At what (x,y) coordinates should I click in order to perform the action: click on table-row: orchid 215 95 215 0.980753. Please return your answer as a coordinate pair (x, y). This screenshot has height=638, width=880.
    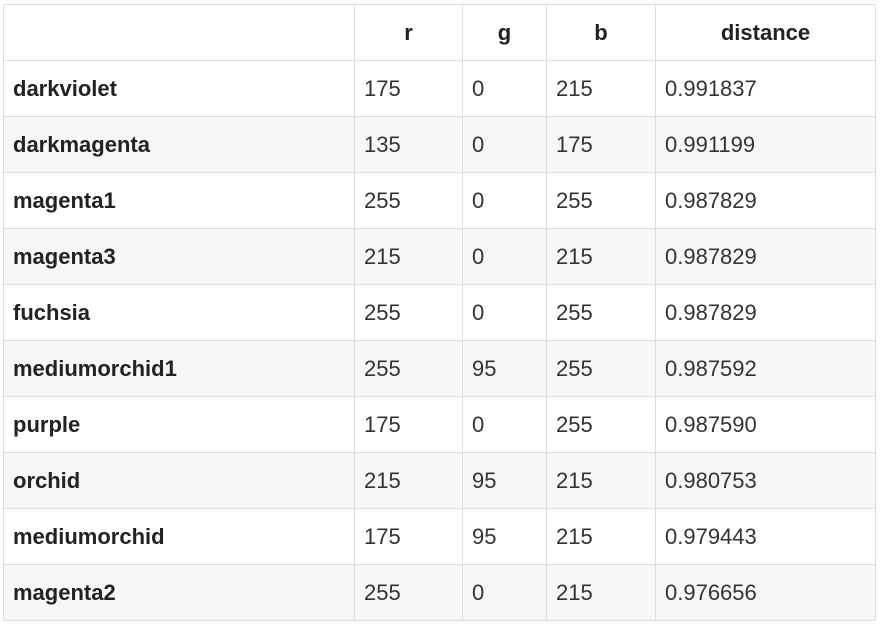
    Looking at the image, I should click on (439, 480).